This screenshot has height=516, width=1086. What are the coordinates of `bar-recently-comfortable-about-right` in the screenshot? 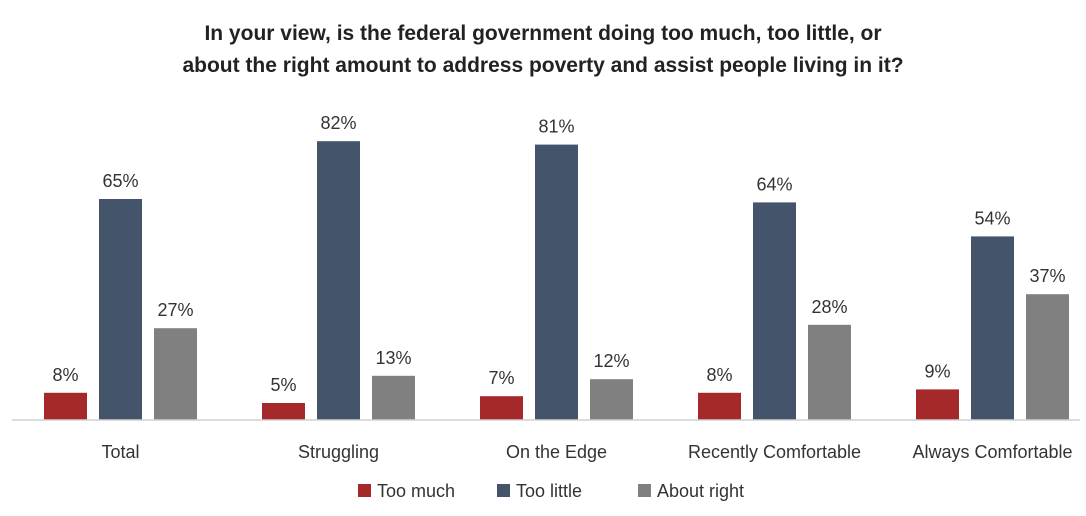 It's located at (829, 372).